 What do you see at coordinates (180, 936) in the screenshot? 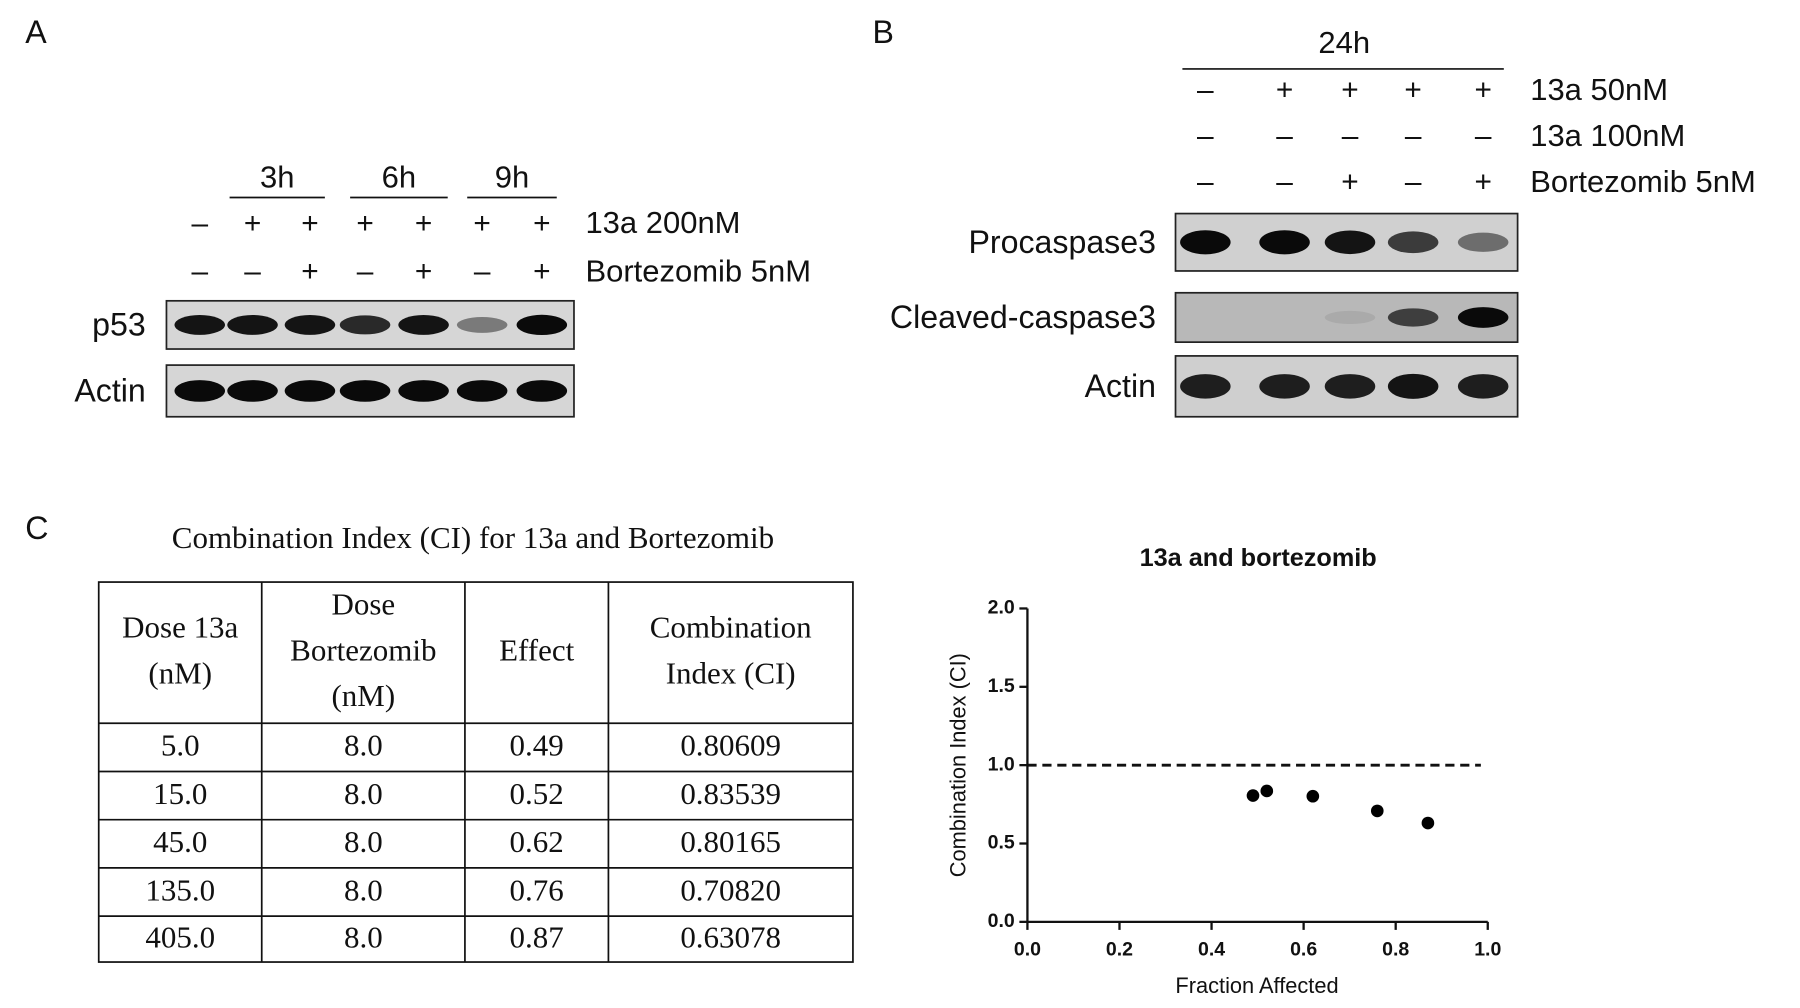
I see `table-cell: 405.0` at bounding box center [180, 936].